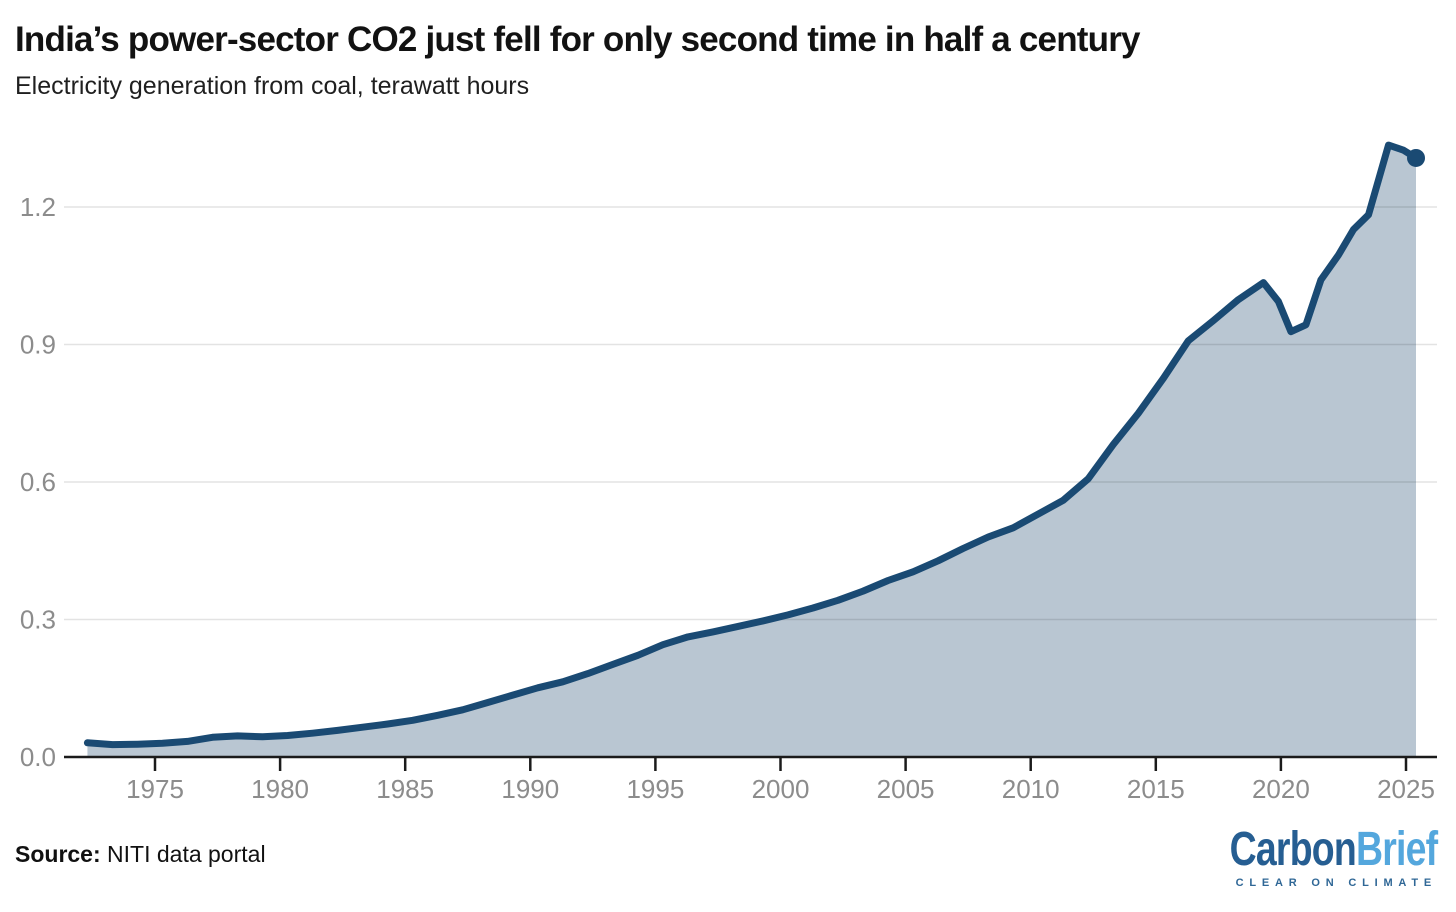 This screenshot has width=1456, height=912. Describe the element at coordinates (1281, 789) in the screenshot. I see `x-axis-label: 2020` at that location.